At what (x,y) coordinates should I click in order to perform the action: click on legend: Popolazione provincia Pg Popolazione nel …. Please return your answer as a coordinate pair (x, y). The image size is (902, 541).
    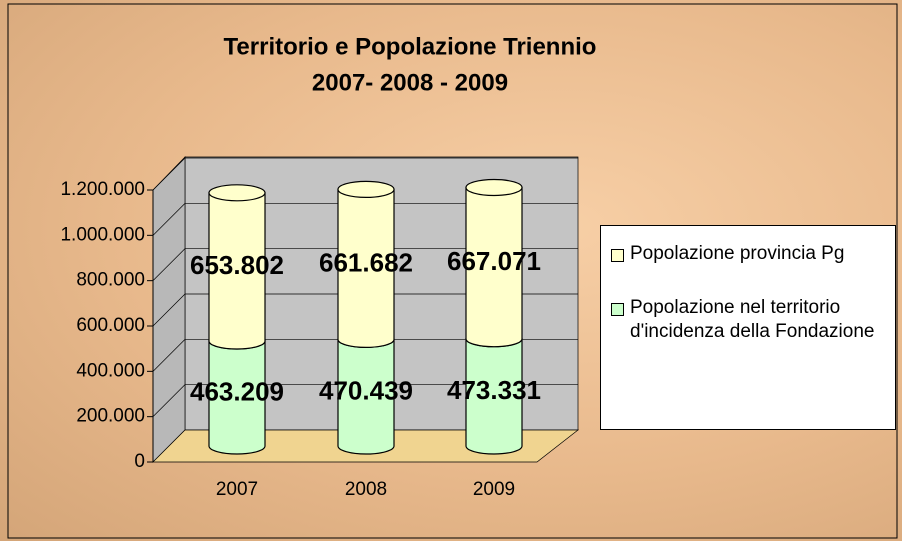
    Looking at the image, I should click on (748, 327).